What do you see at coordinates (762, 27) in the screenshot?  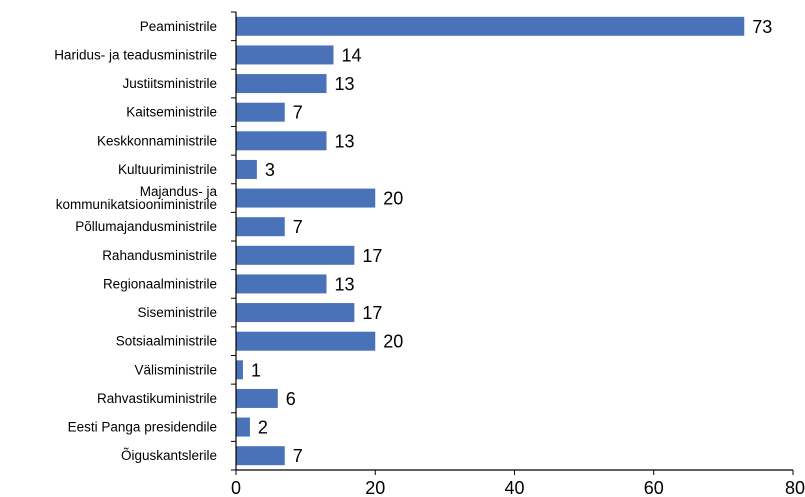 I see `data-label: 73` at bounding box center [762, 27].